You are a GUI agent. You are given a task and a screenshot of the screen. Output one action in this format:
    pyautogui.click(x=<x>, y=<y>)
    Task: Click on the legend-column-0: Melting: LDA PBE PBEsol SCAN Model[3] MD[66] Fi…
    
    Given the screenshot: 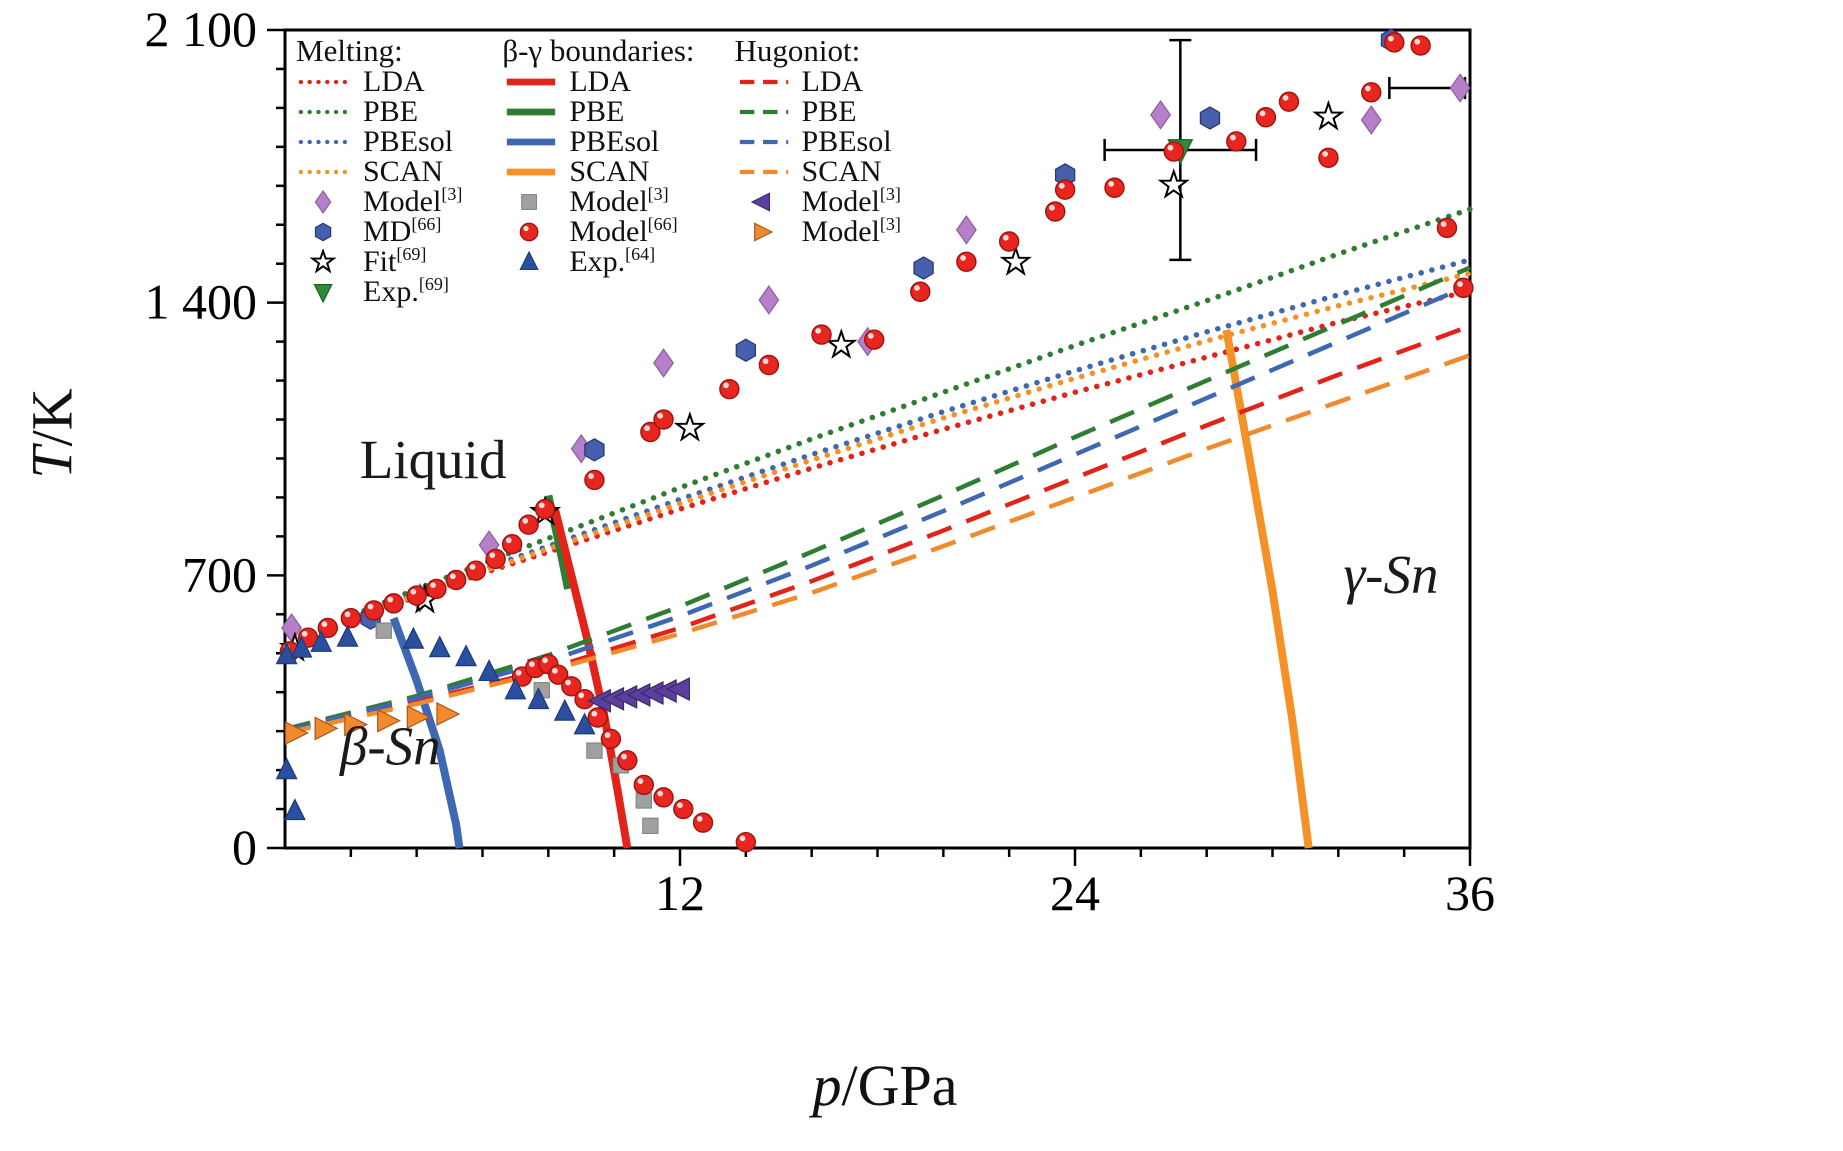 What is the action you would take?
    pyautogui.click(x=379, y=170)
    